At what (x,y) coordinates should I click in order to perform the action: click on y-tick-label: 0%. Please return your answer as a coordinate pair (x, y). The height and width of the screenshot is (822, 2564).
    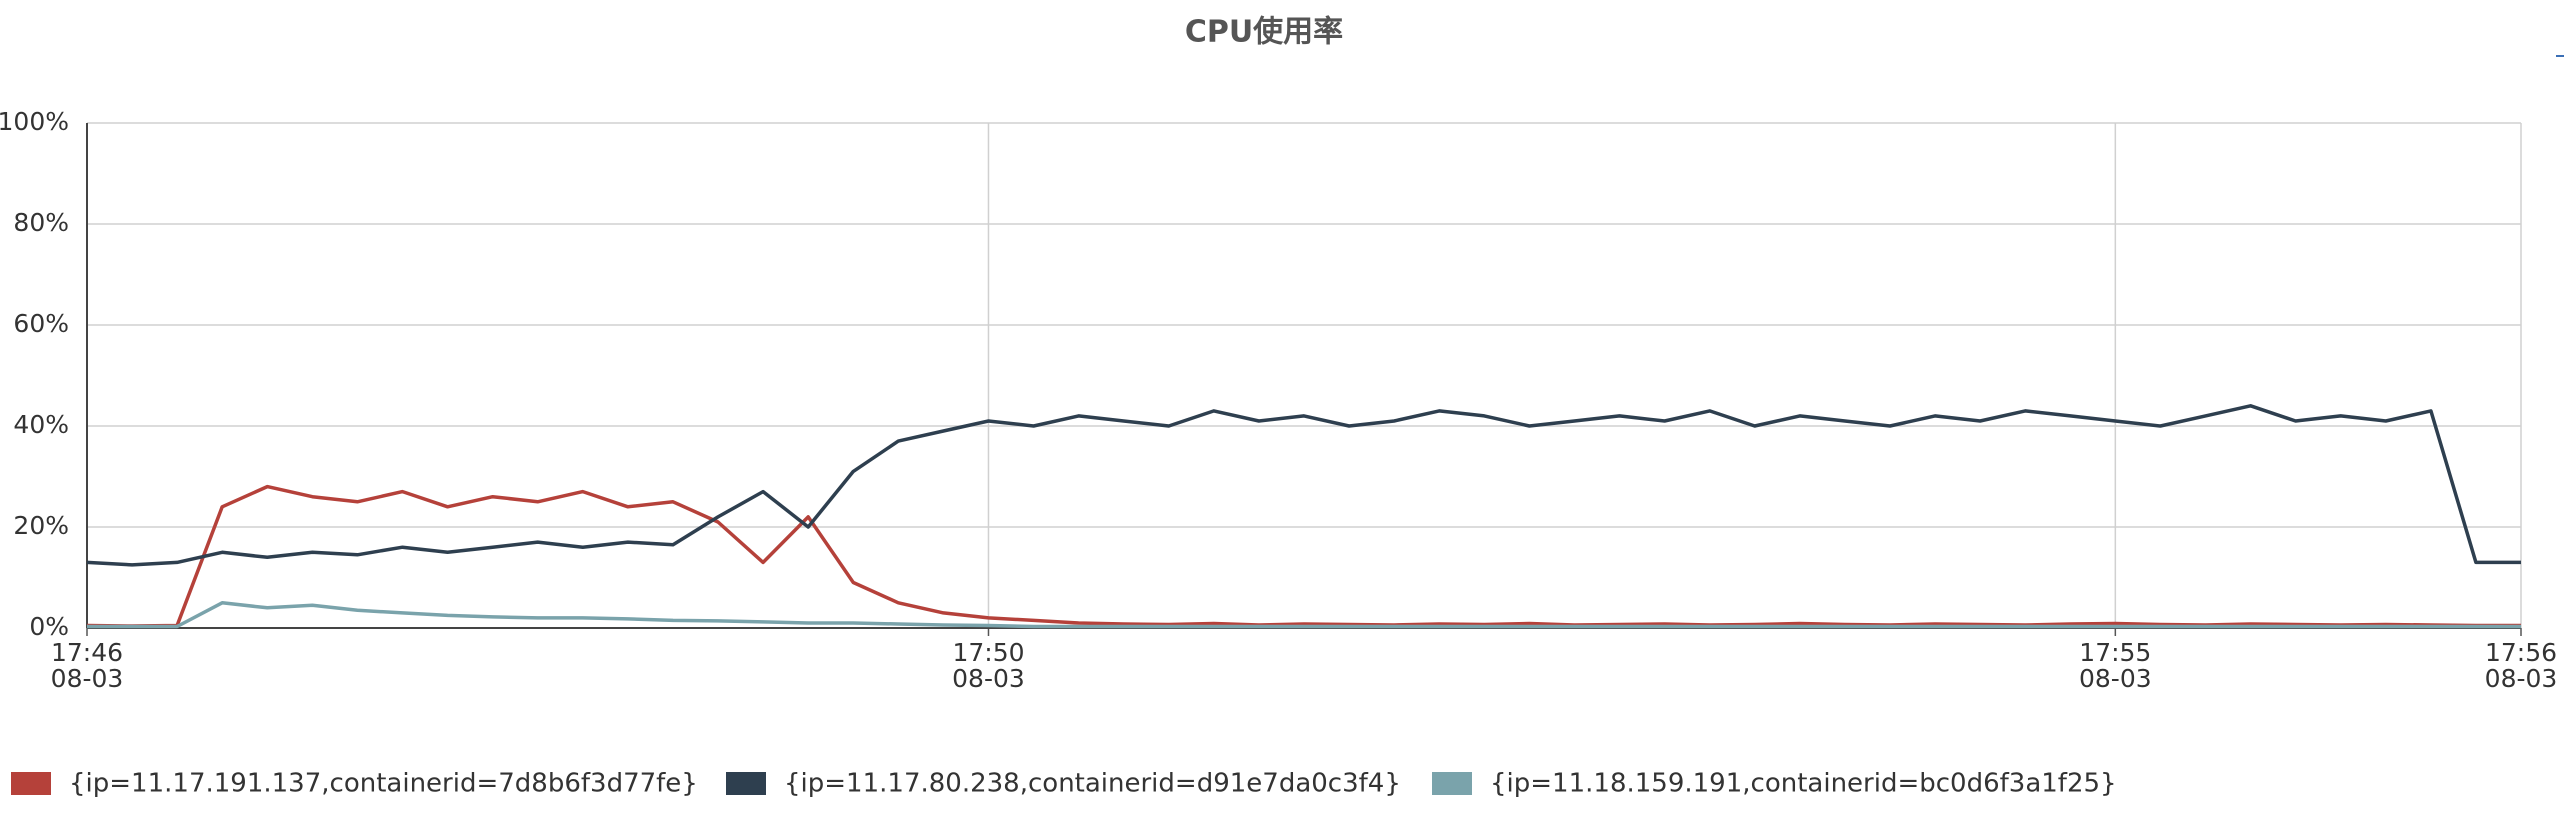
    Looking at the image, I should click on (49, 626).